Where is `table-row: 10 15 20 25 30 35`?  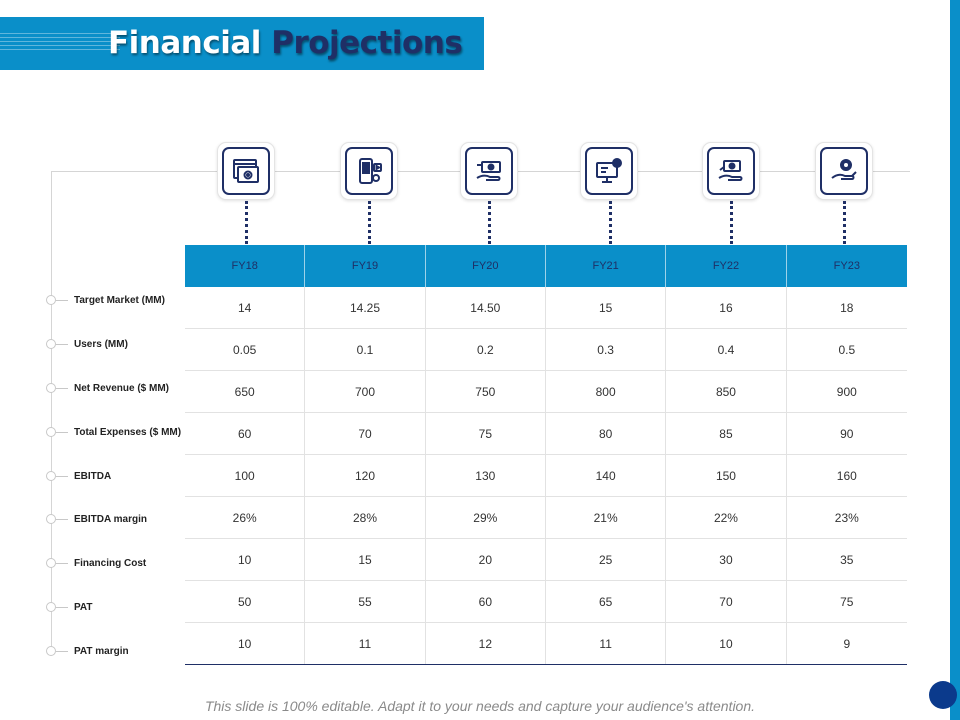
table-row: 10 15 20 25 30 35 is located at coordinates (546, 560).